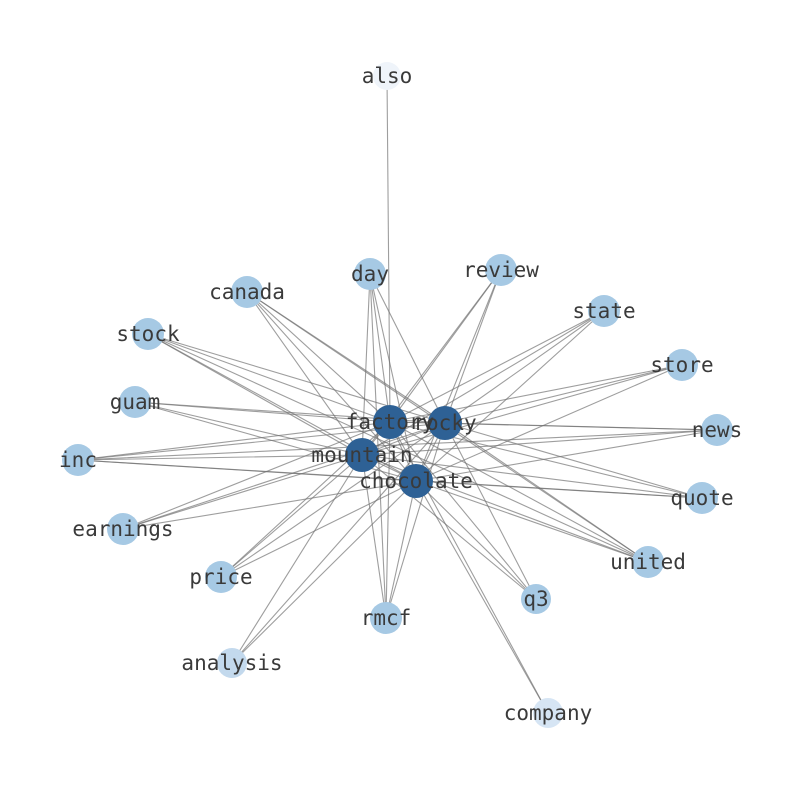 The width and height of the screenshot is (794, 790). I want to click on node-guam, so click(135, 402).